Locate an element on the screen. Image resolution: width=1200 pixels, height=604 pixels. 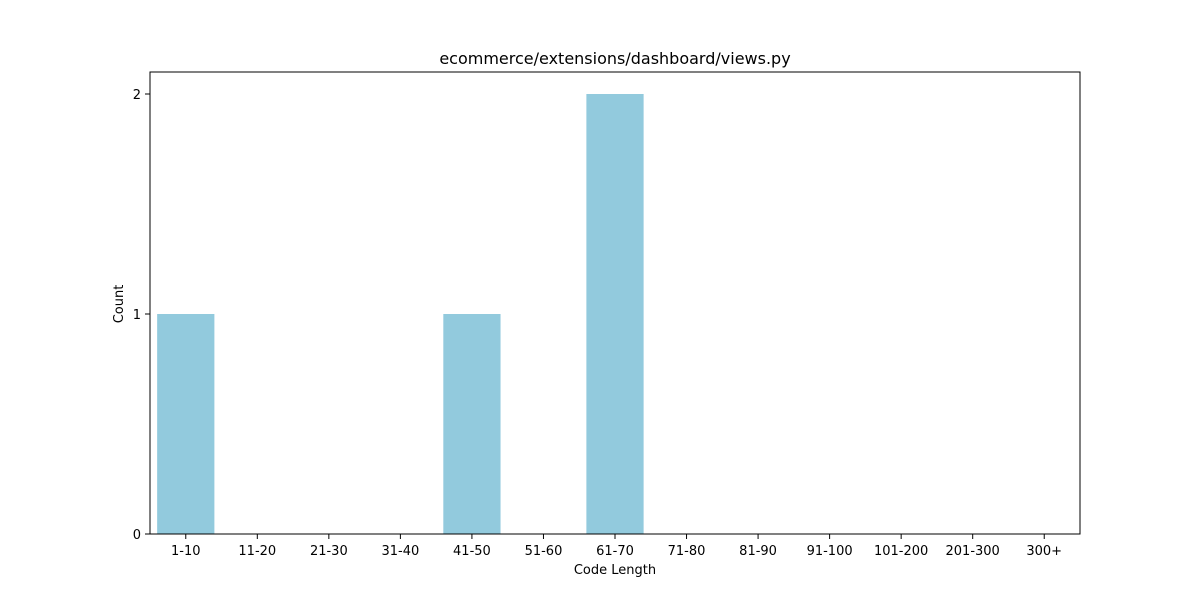
x-tick-label: 1-10 is located at coordinates (186, 551).